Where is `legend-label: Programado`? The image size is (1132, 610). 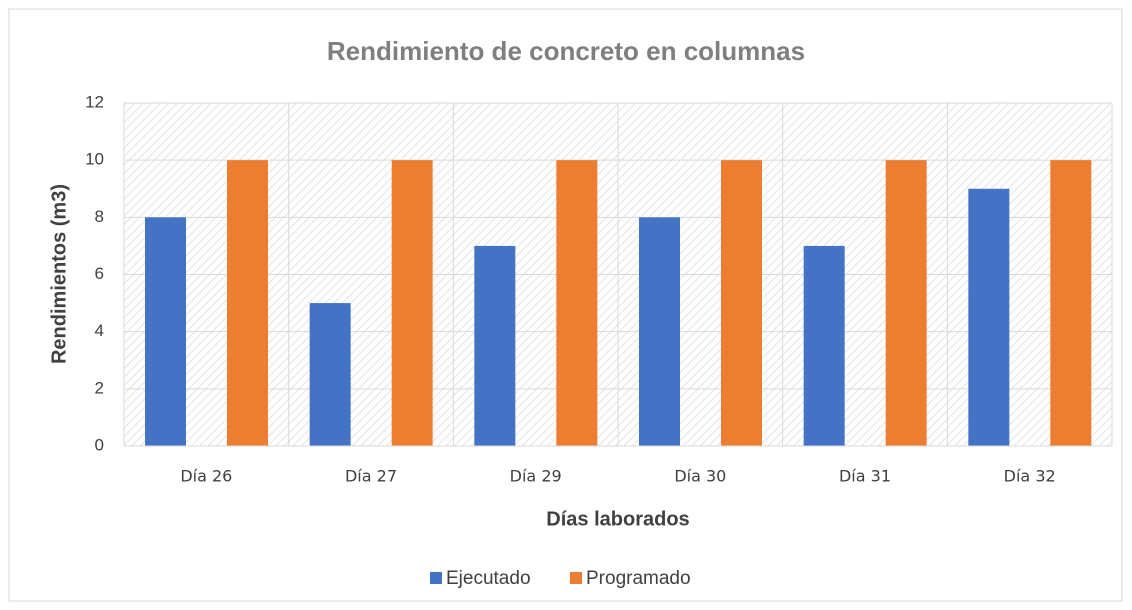
legend-label: Programado is located at coordinates (638, 578).